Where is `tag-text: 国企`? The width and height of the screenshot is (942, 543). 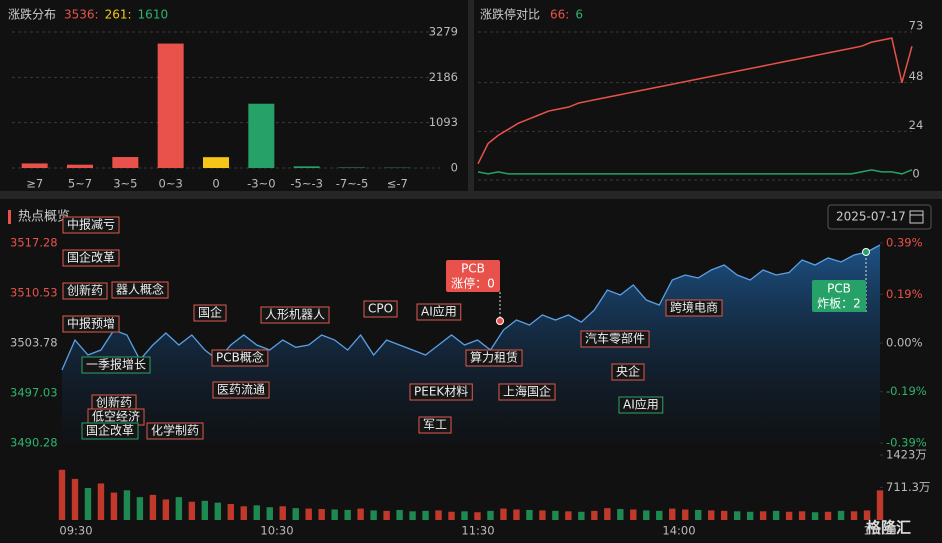 tag-text: 国企 is located at coordinates (210, 312).